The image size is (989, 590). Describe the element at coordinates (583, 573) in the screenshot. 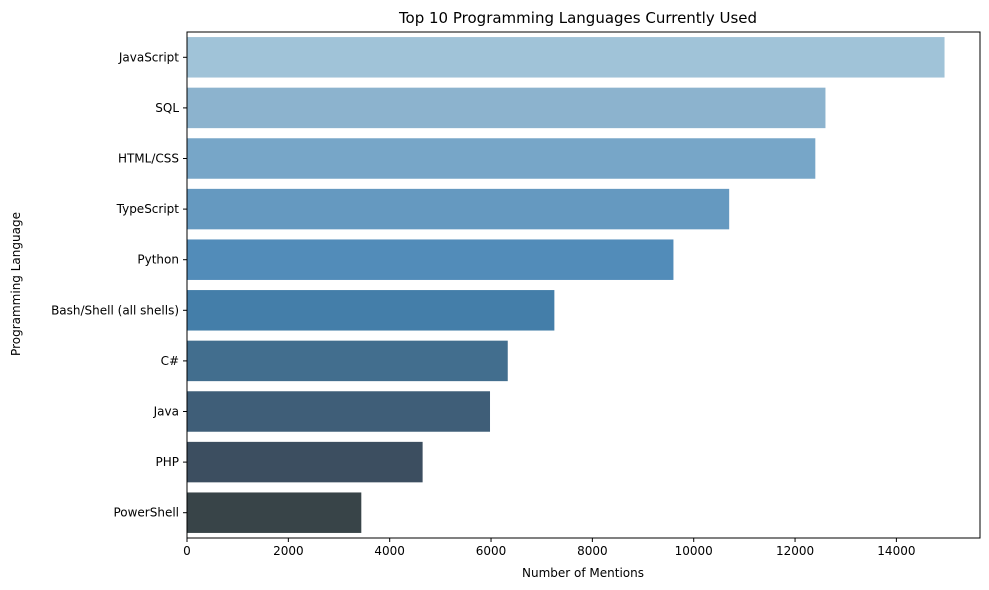

I see `x-axis-label: Number of Mentions` at that location.